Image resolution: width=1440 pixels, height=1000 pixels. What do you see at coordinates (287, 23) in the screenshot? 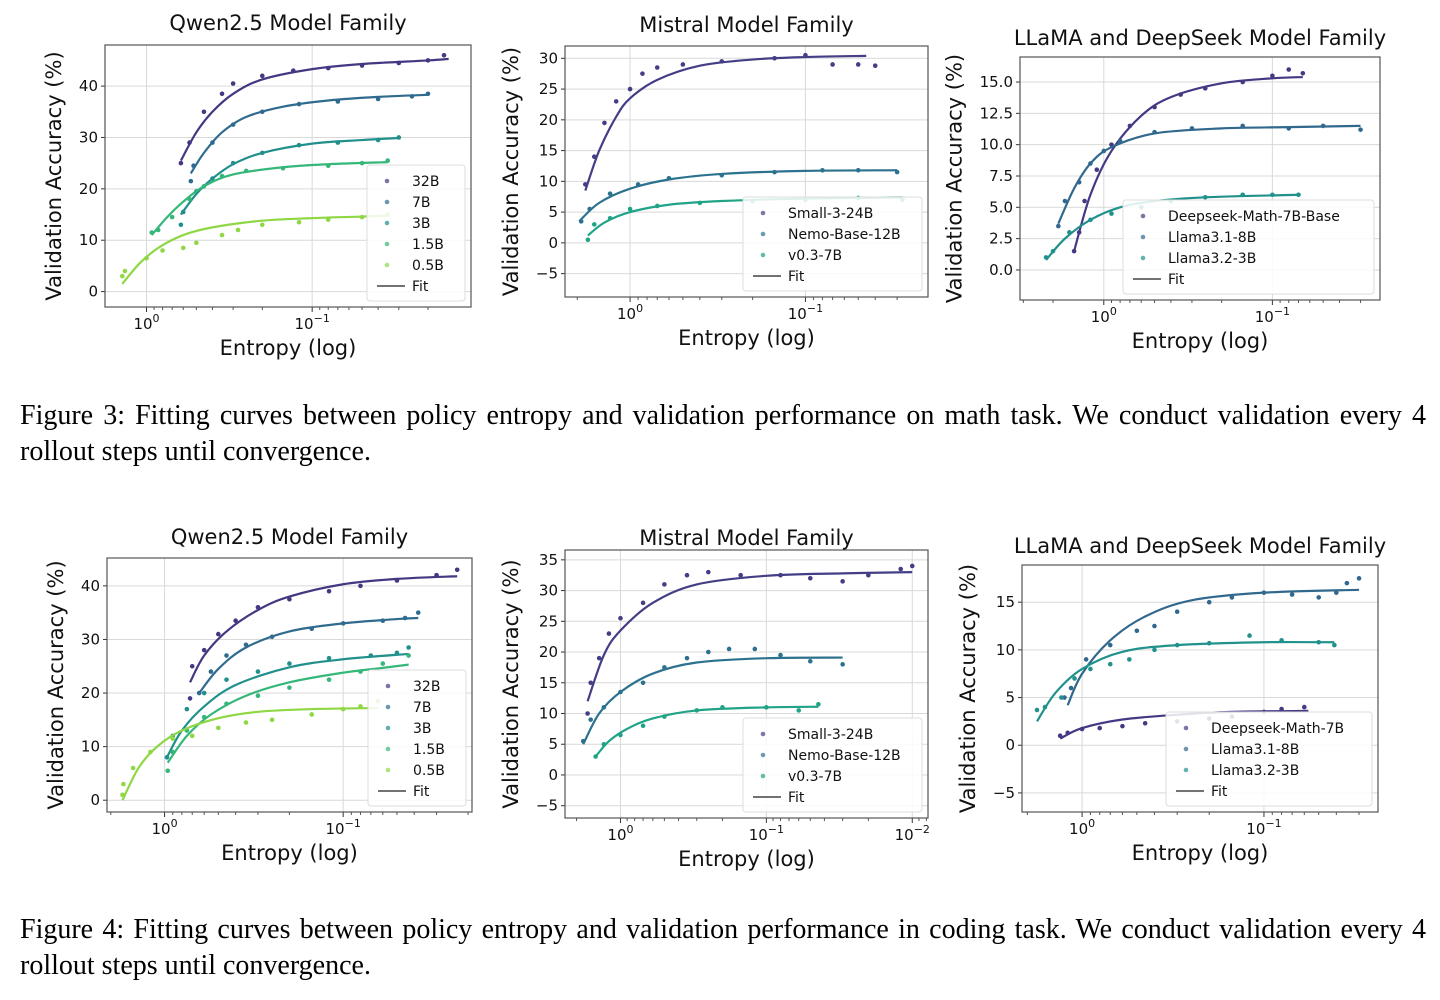
I see `chart-title: Qwen2.5 Model Family` at bounding box center [287, 23].